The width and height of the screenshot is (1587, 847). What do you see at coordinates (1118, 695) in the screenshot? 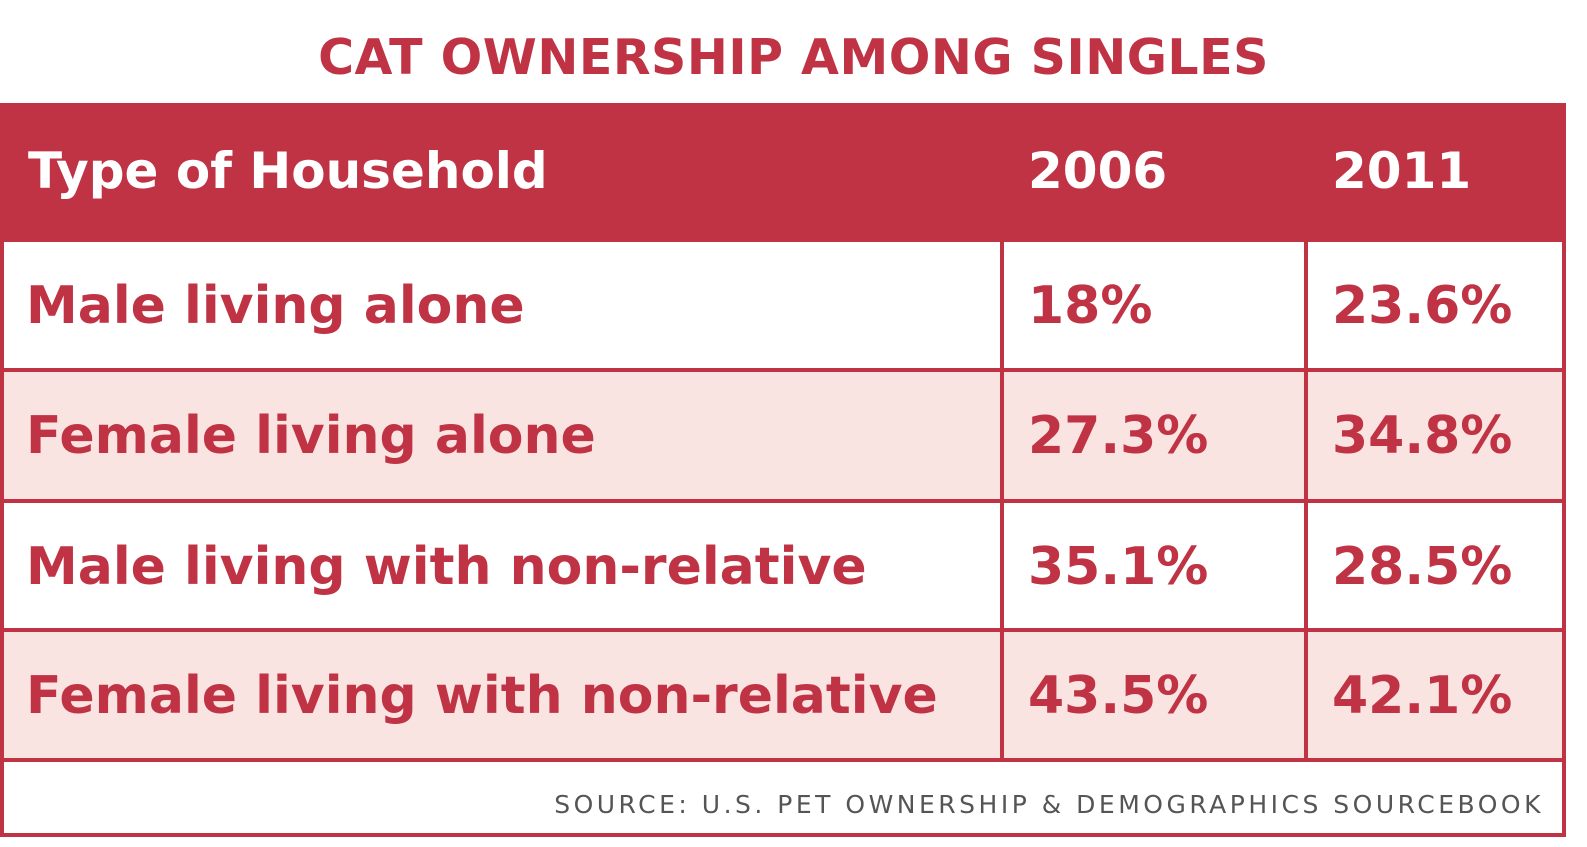
I see `value-2006: 43.5%` at bounding box center [1118, 695].